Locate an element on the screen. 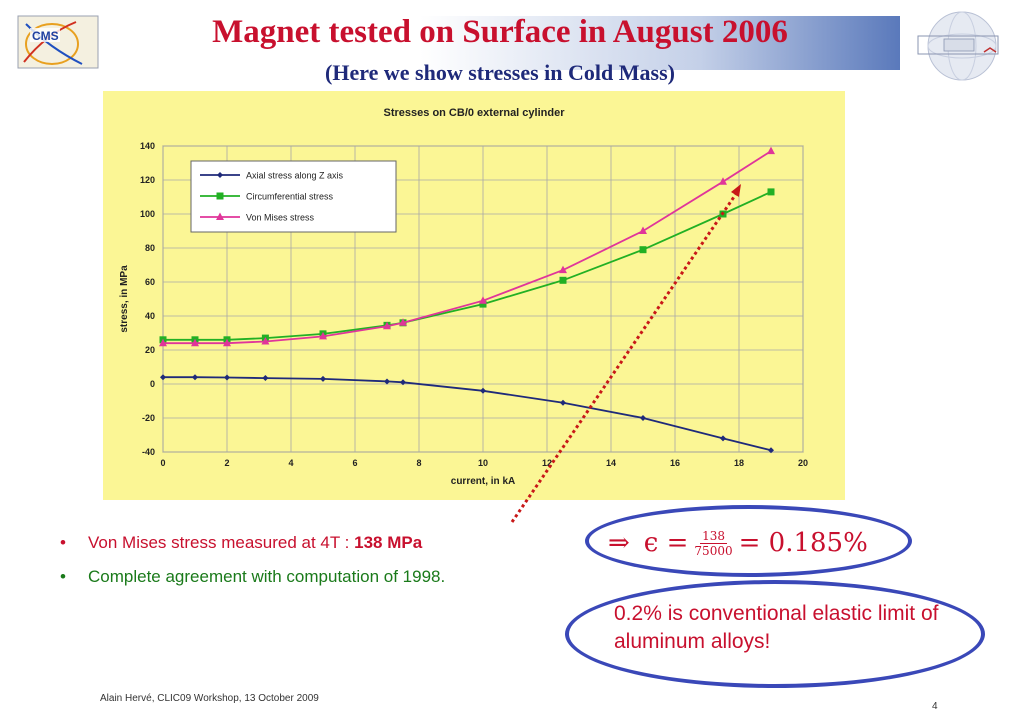  bullet-value: 138 MPa is located at coordinates (388, 542).